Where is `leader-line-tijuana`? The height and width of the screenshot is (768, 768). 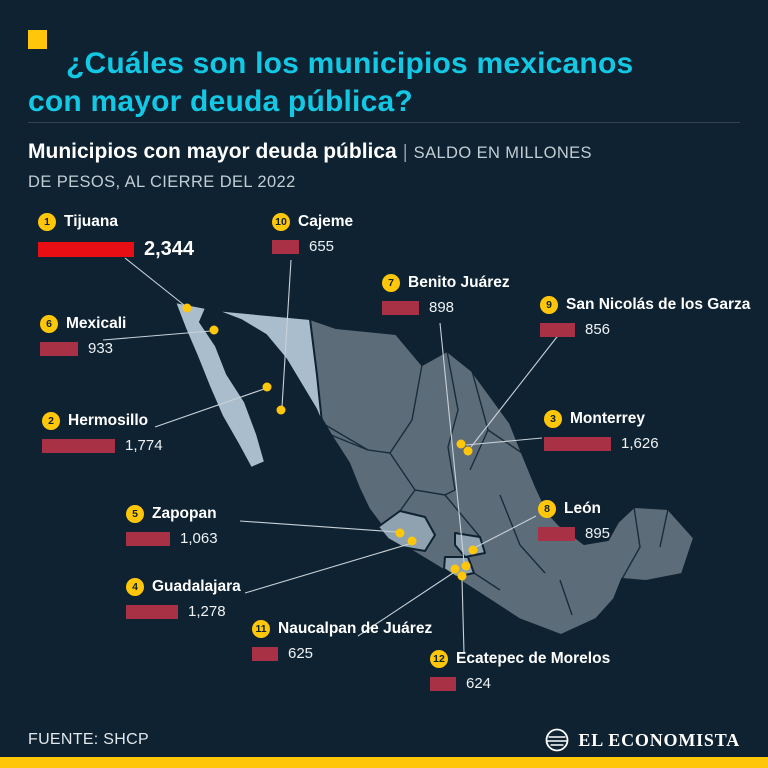 leader-line-tijuana is located at coordinates (154, 281).